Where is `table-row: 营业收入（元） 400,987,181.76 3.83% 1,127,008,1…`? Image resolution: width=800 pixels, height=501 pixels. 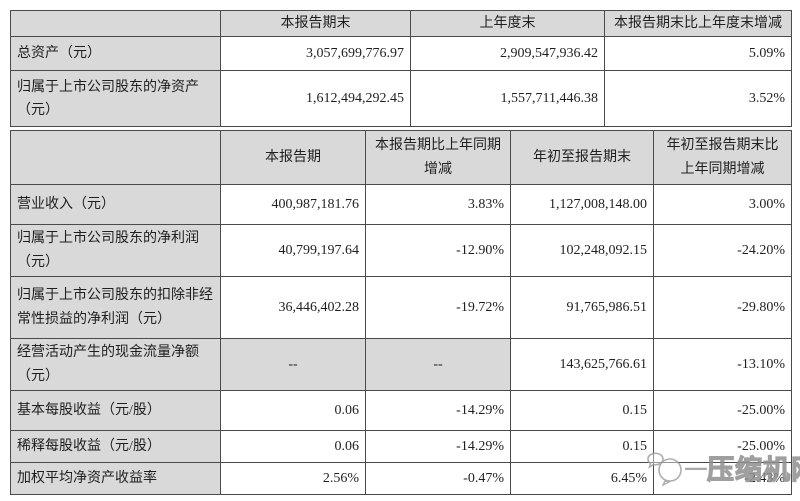 table-row: 营业收入（元） 400,987,181.76 3.83% 1,127,008,1… is located at coordinates (401, 204).